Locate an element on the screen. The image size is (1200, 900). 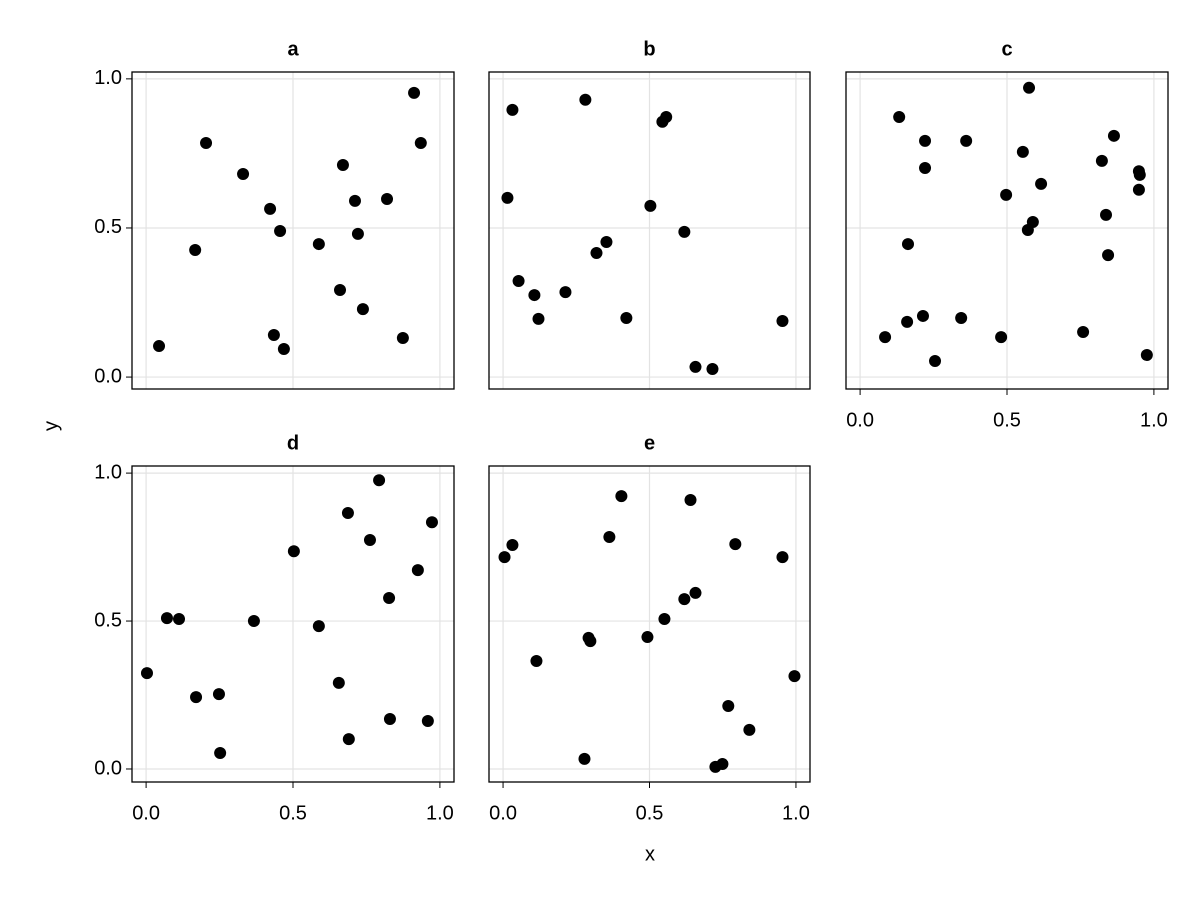
subplot: e 0.0 0.5 1.0 is located at coordinates (649, 628).